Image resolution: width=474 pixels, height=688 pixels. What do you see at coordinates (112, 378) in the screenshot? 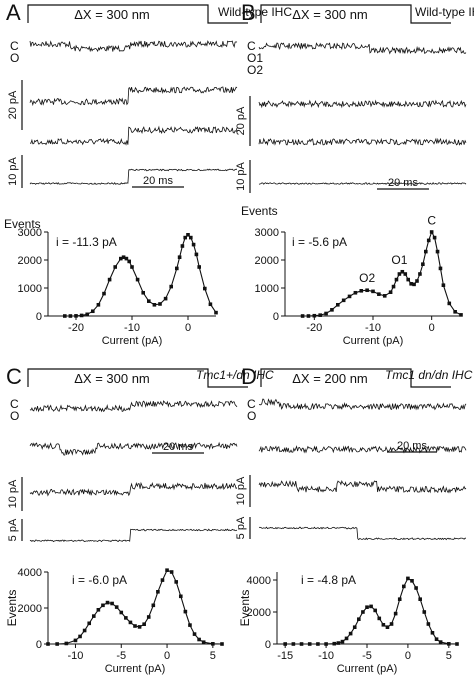
I see `stimulus-label: ΔX = 300 nm` at bounding box center [112, 378].